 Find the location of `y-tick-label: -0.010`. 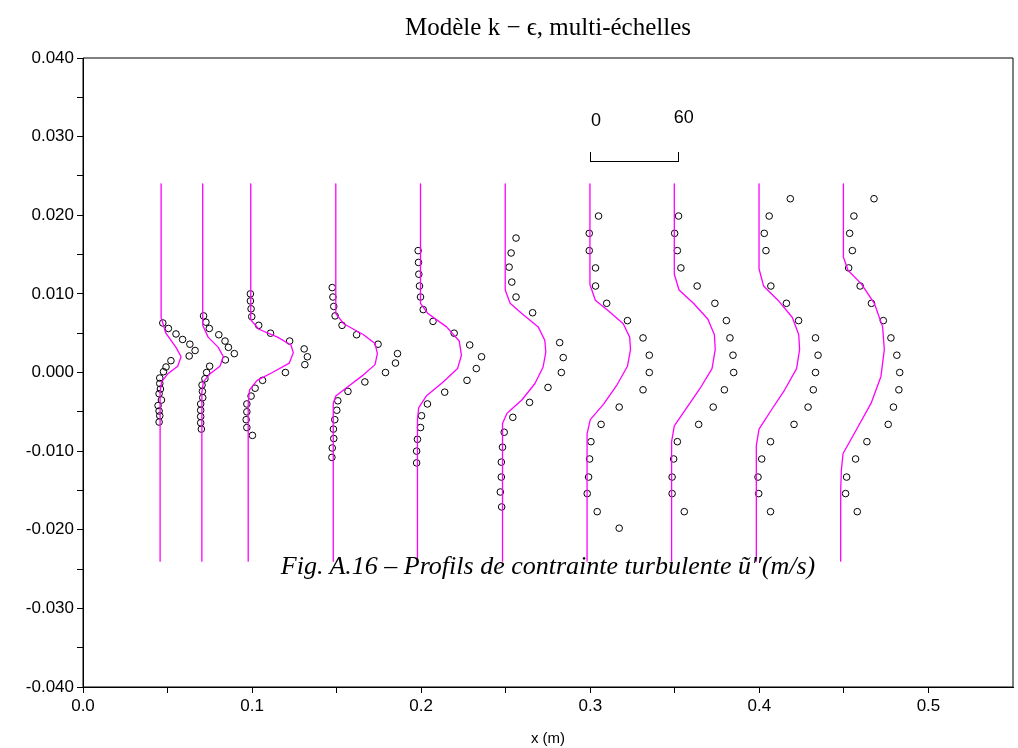

y-tick-label: -0.010 is located at coordinates (49, 450).